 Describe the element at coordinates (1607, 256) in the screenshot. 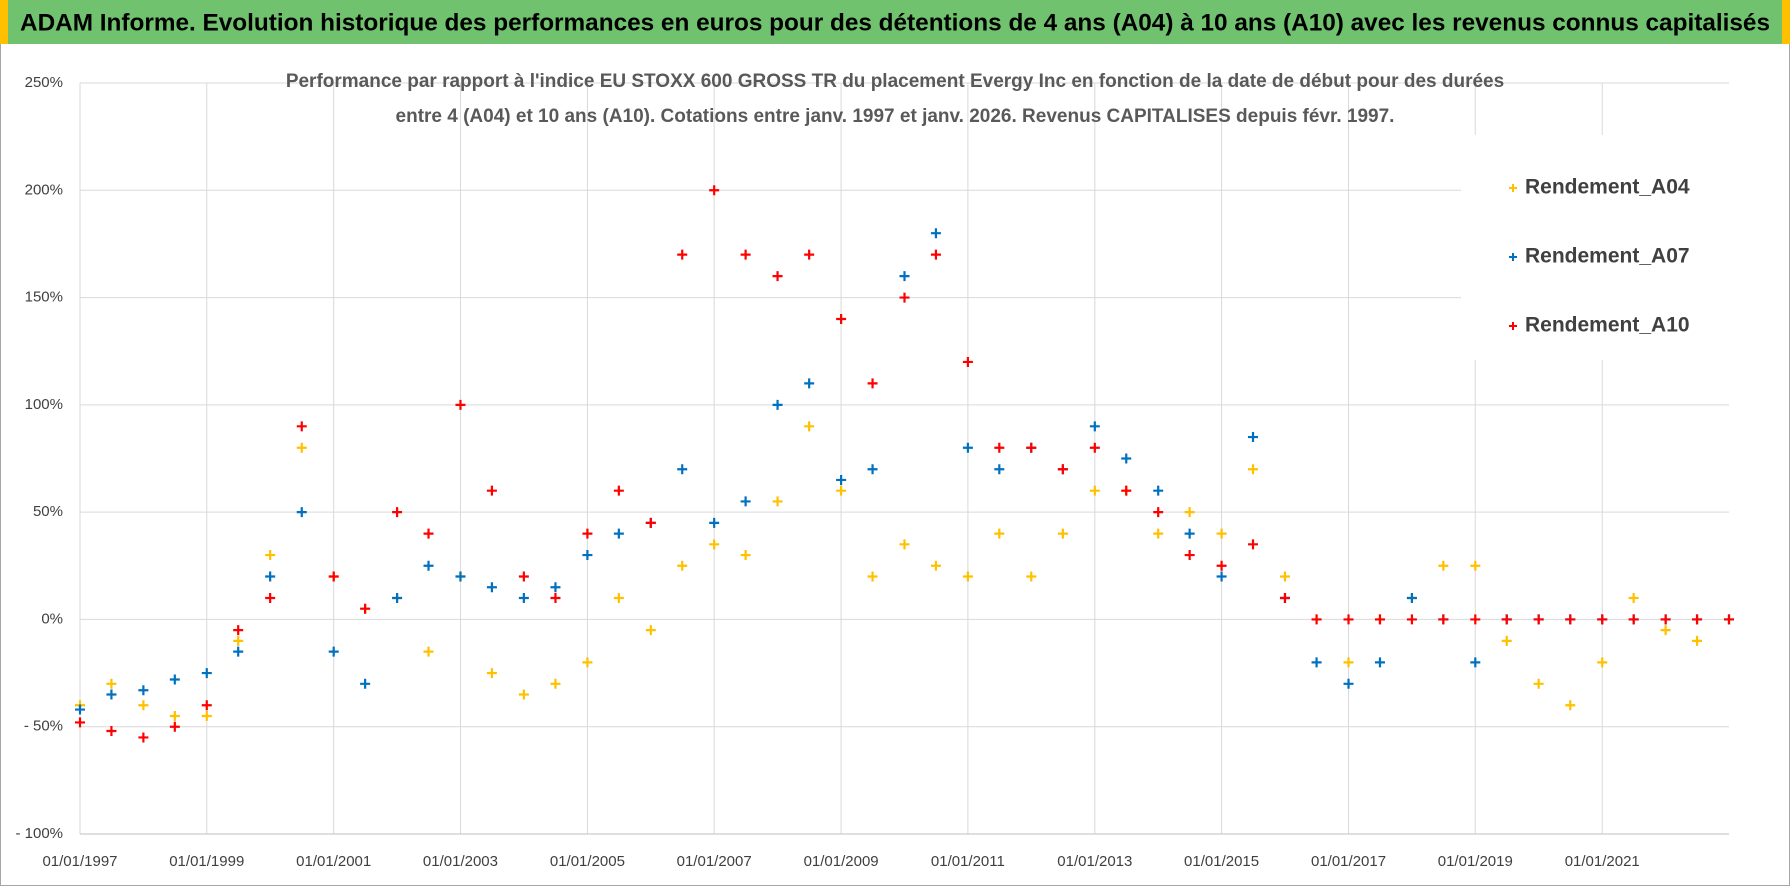

I see `legend-label: Rendement_A07` at that location.